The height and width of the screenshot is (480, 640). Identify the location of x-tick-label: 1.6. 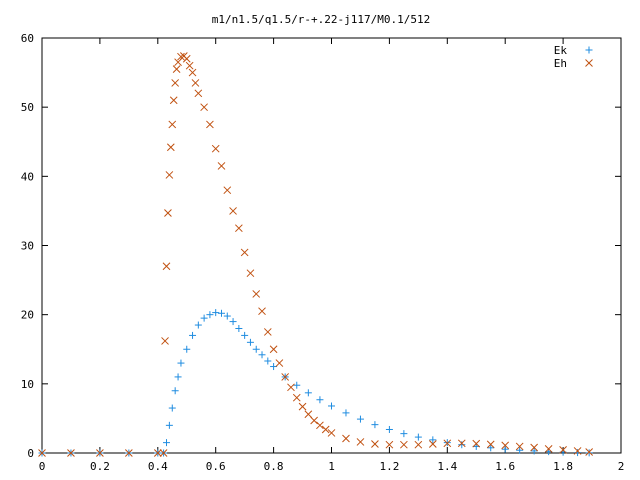
(505, 466).